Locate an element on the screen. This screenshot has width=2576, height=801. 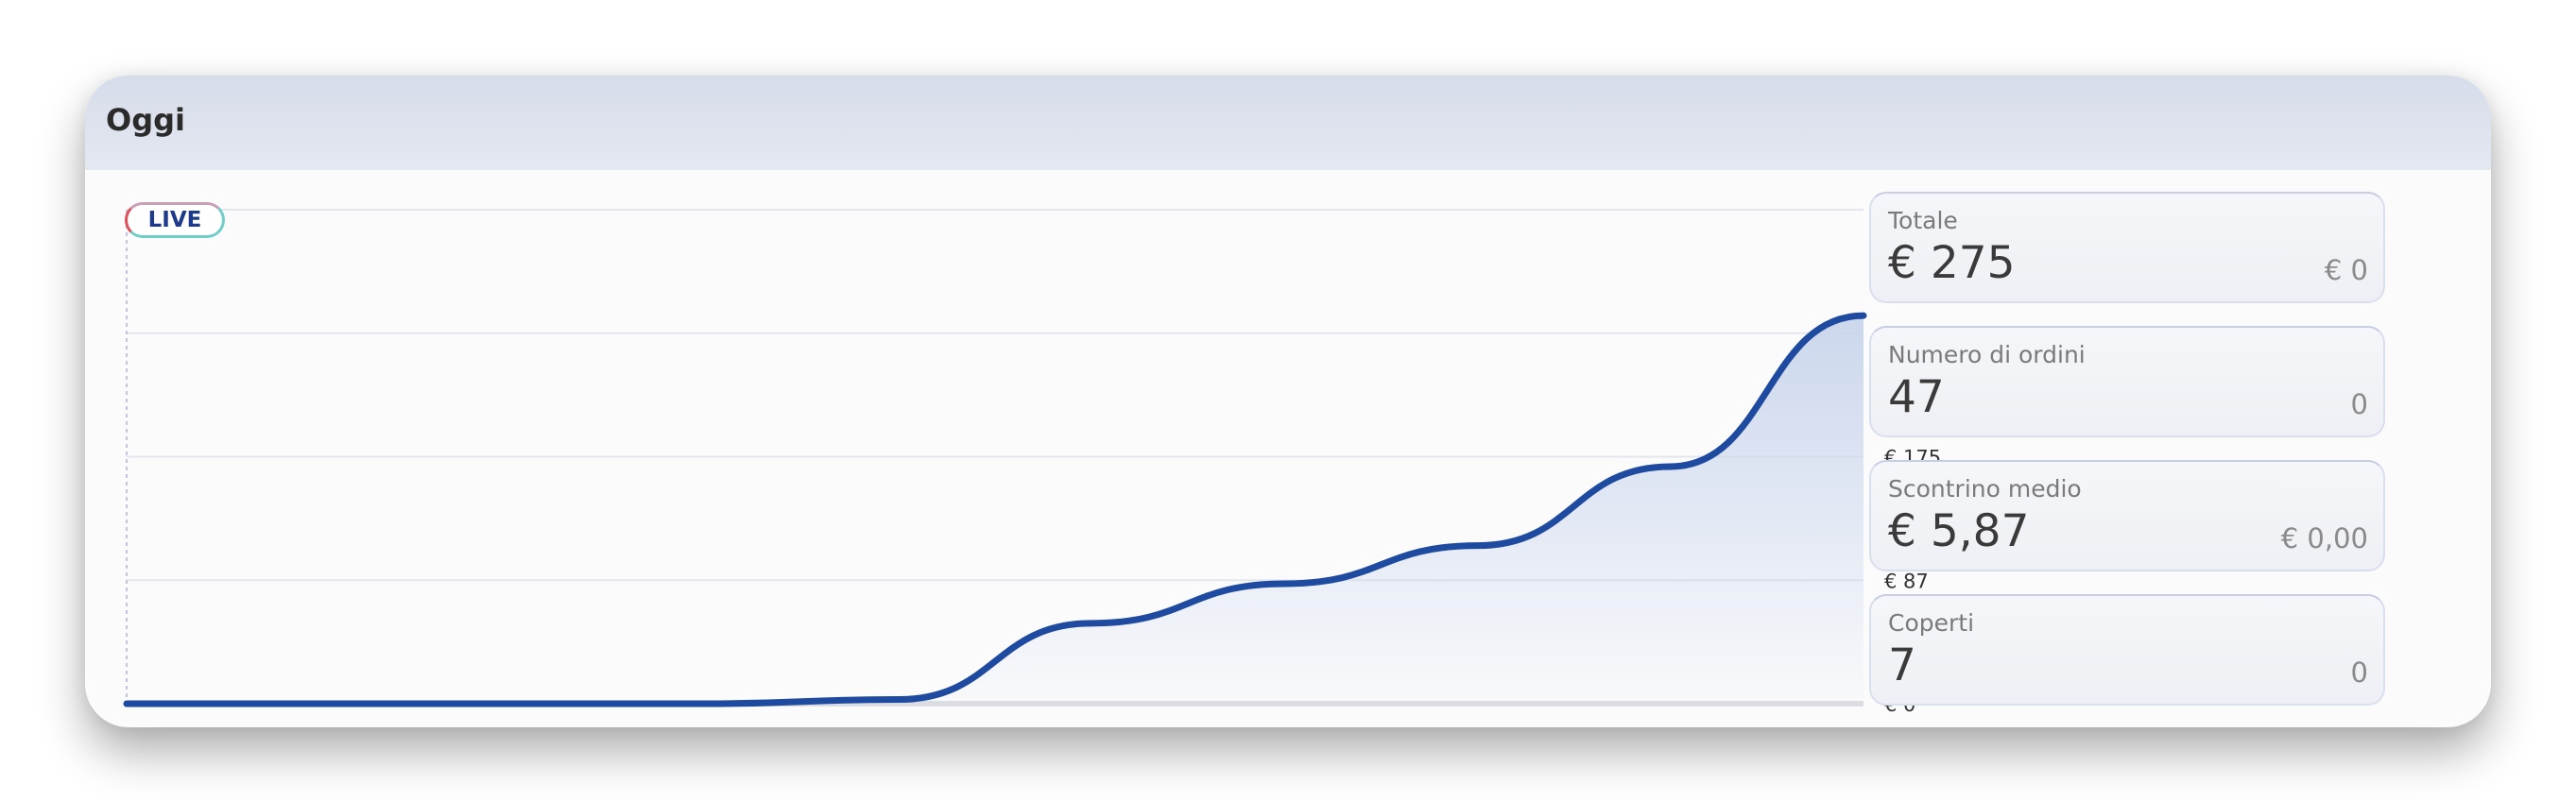
stat-value: 47 is located at coordinates (1916, 397).